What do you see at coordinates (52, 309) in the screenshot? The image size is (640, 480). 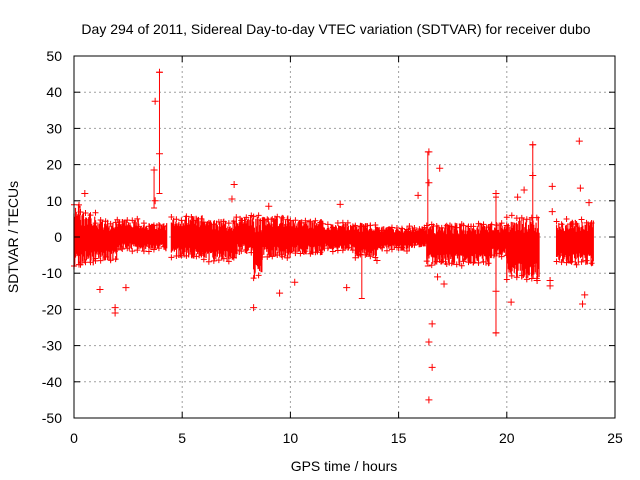 I see `y-tick-label: -20` at bounding box center [52, 309].